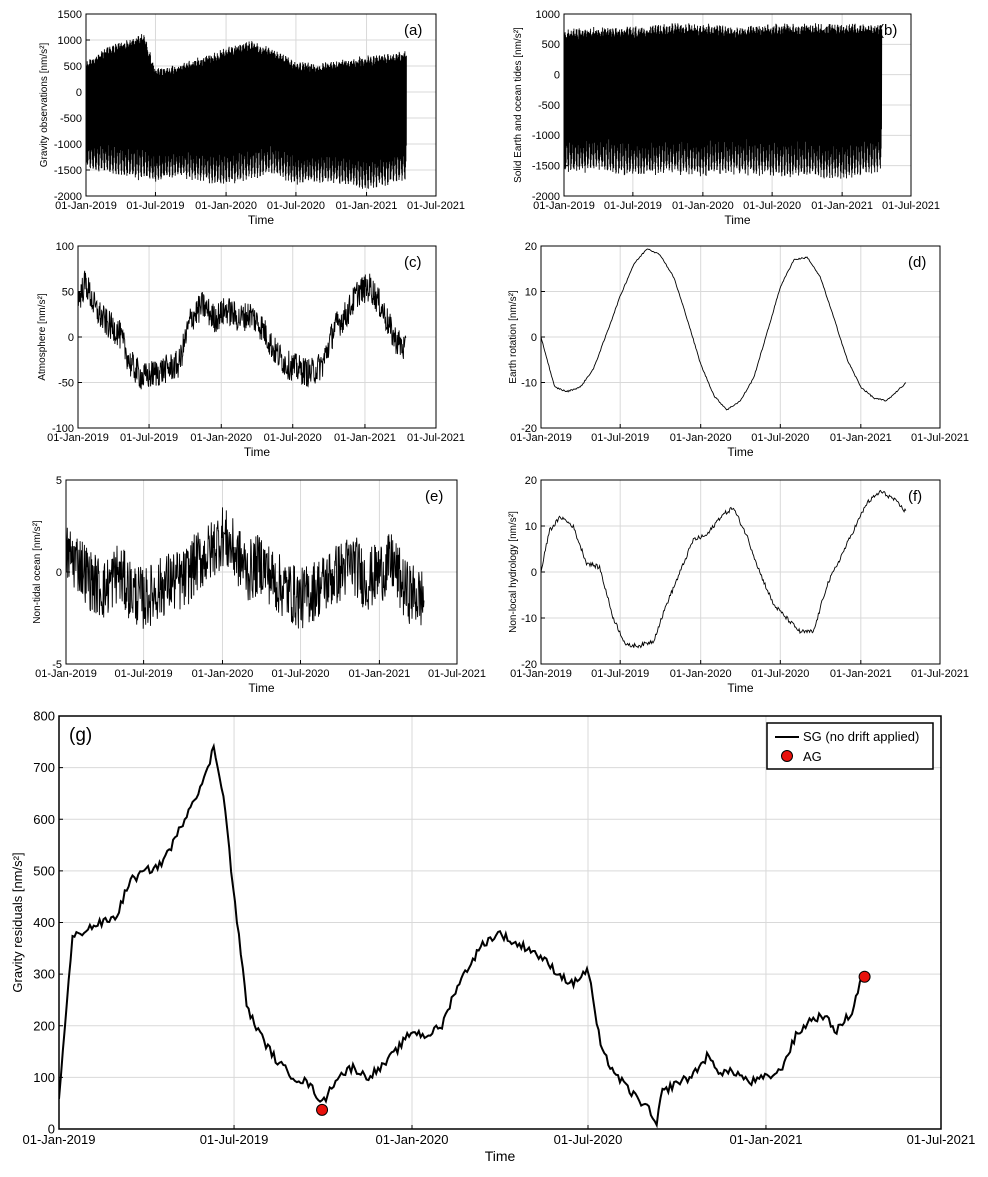  I want to click on y-tick-label-3: 50, so click(68, 292).